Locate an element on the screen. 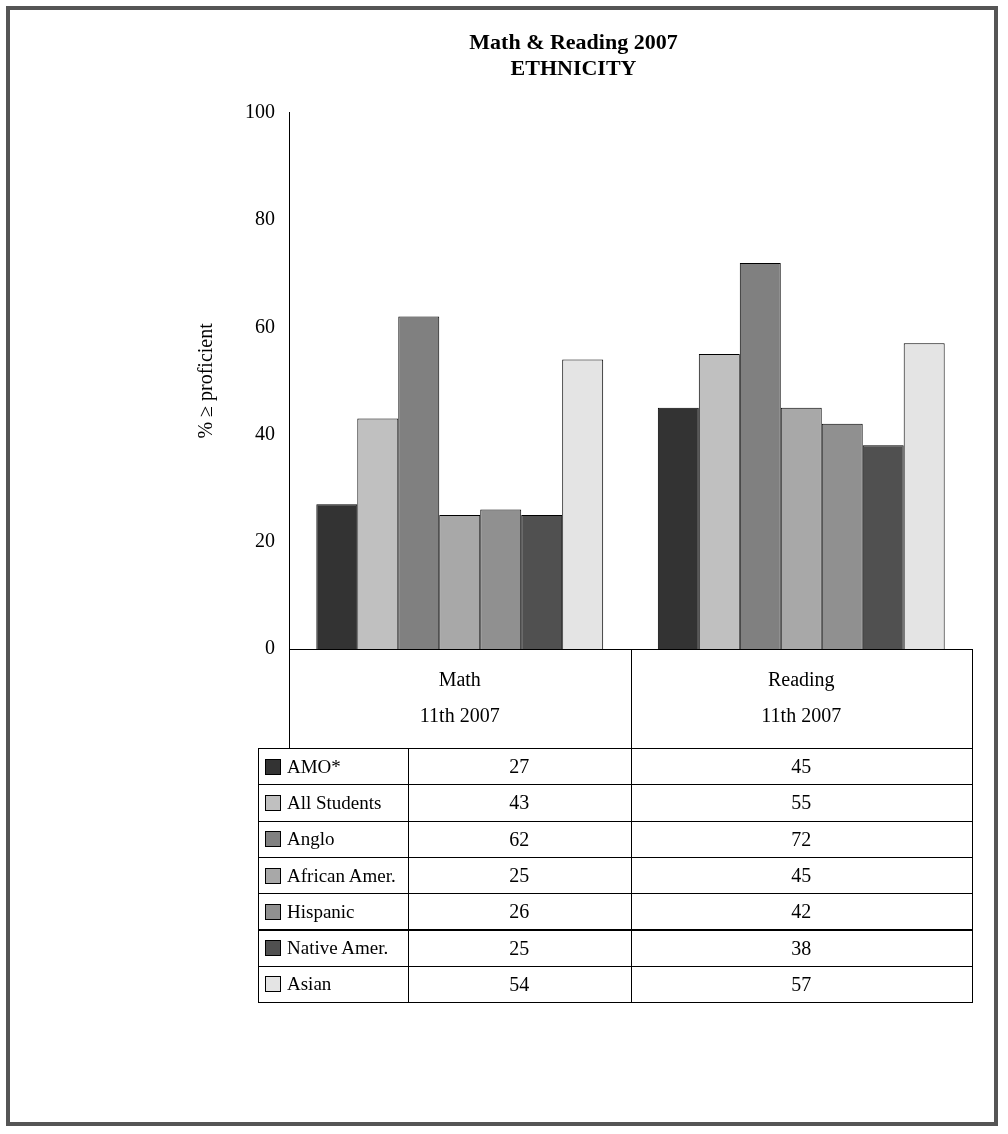 The image size is (1008, 1134). y-tick-label: 0 is located at coordinates (270, 647).